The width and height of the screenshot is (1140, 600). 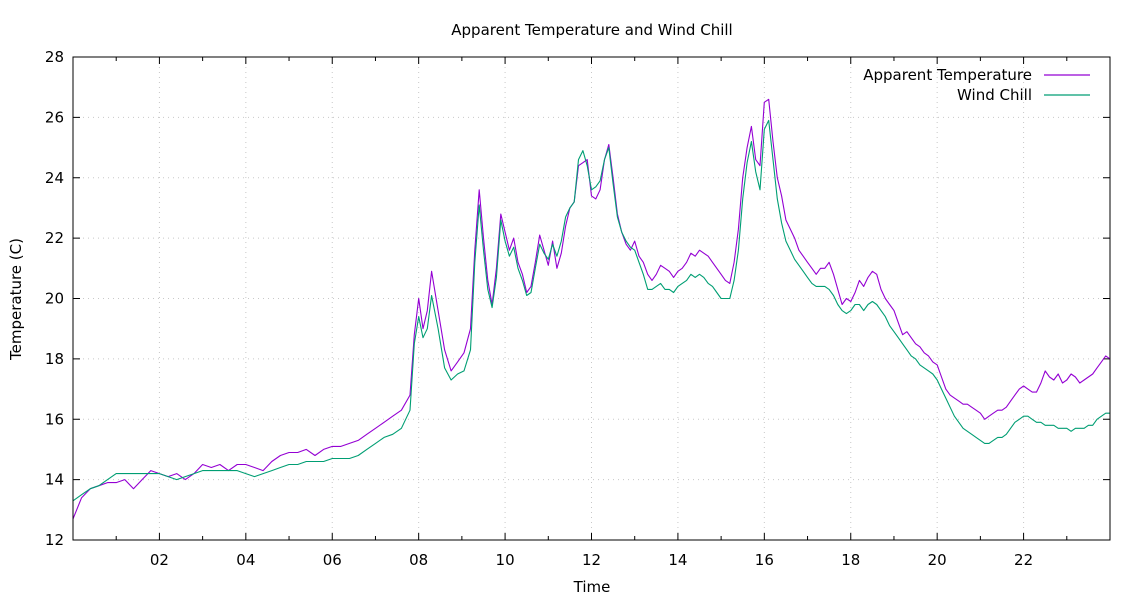 I want to click on y-tick-label: 14, so click(x=54, y=480).